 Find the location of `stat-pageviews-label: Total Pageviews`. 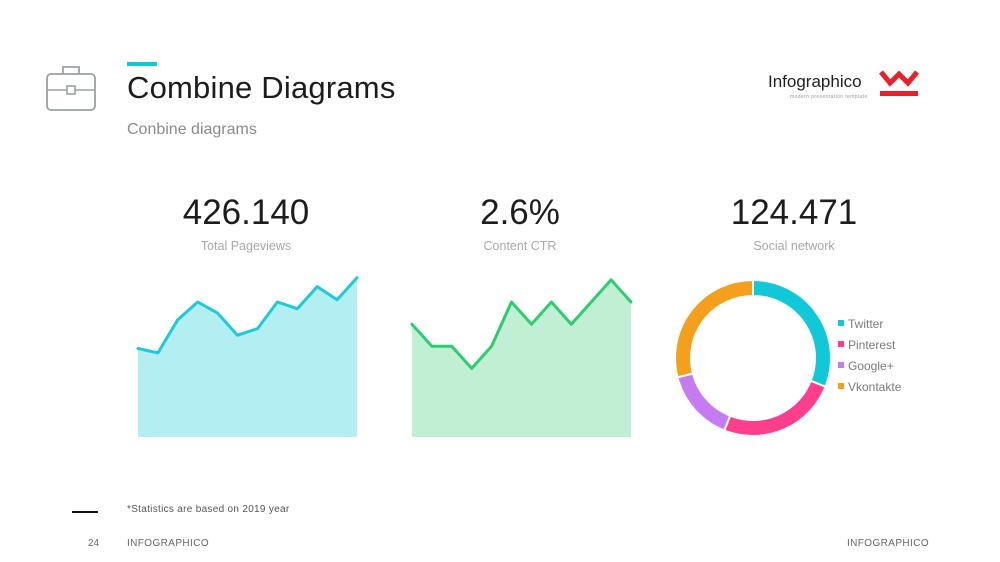

stat-pageviews-label: Total Pageviews is located at coordinates (246, 246).